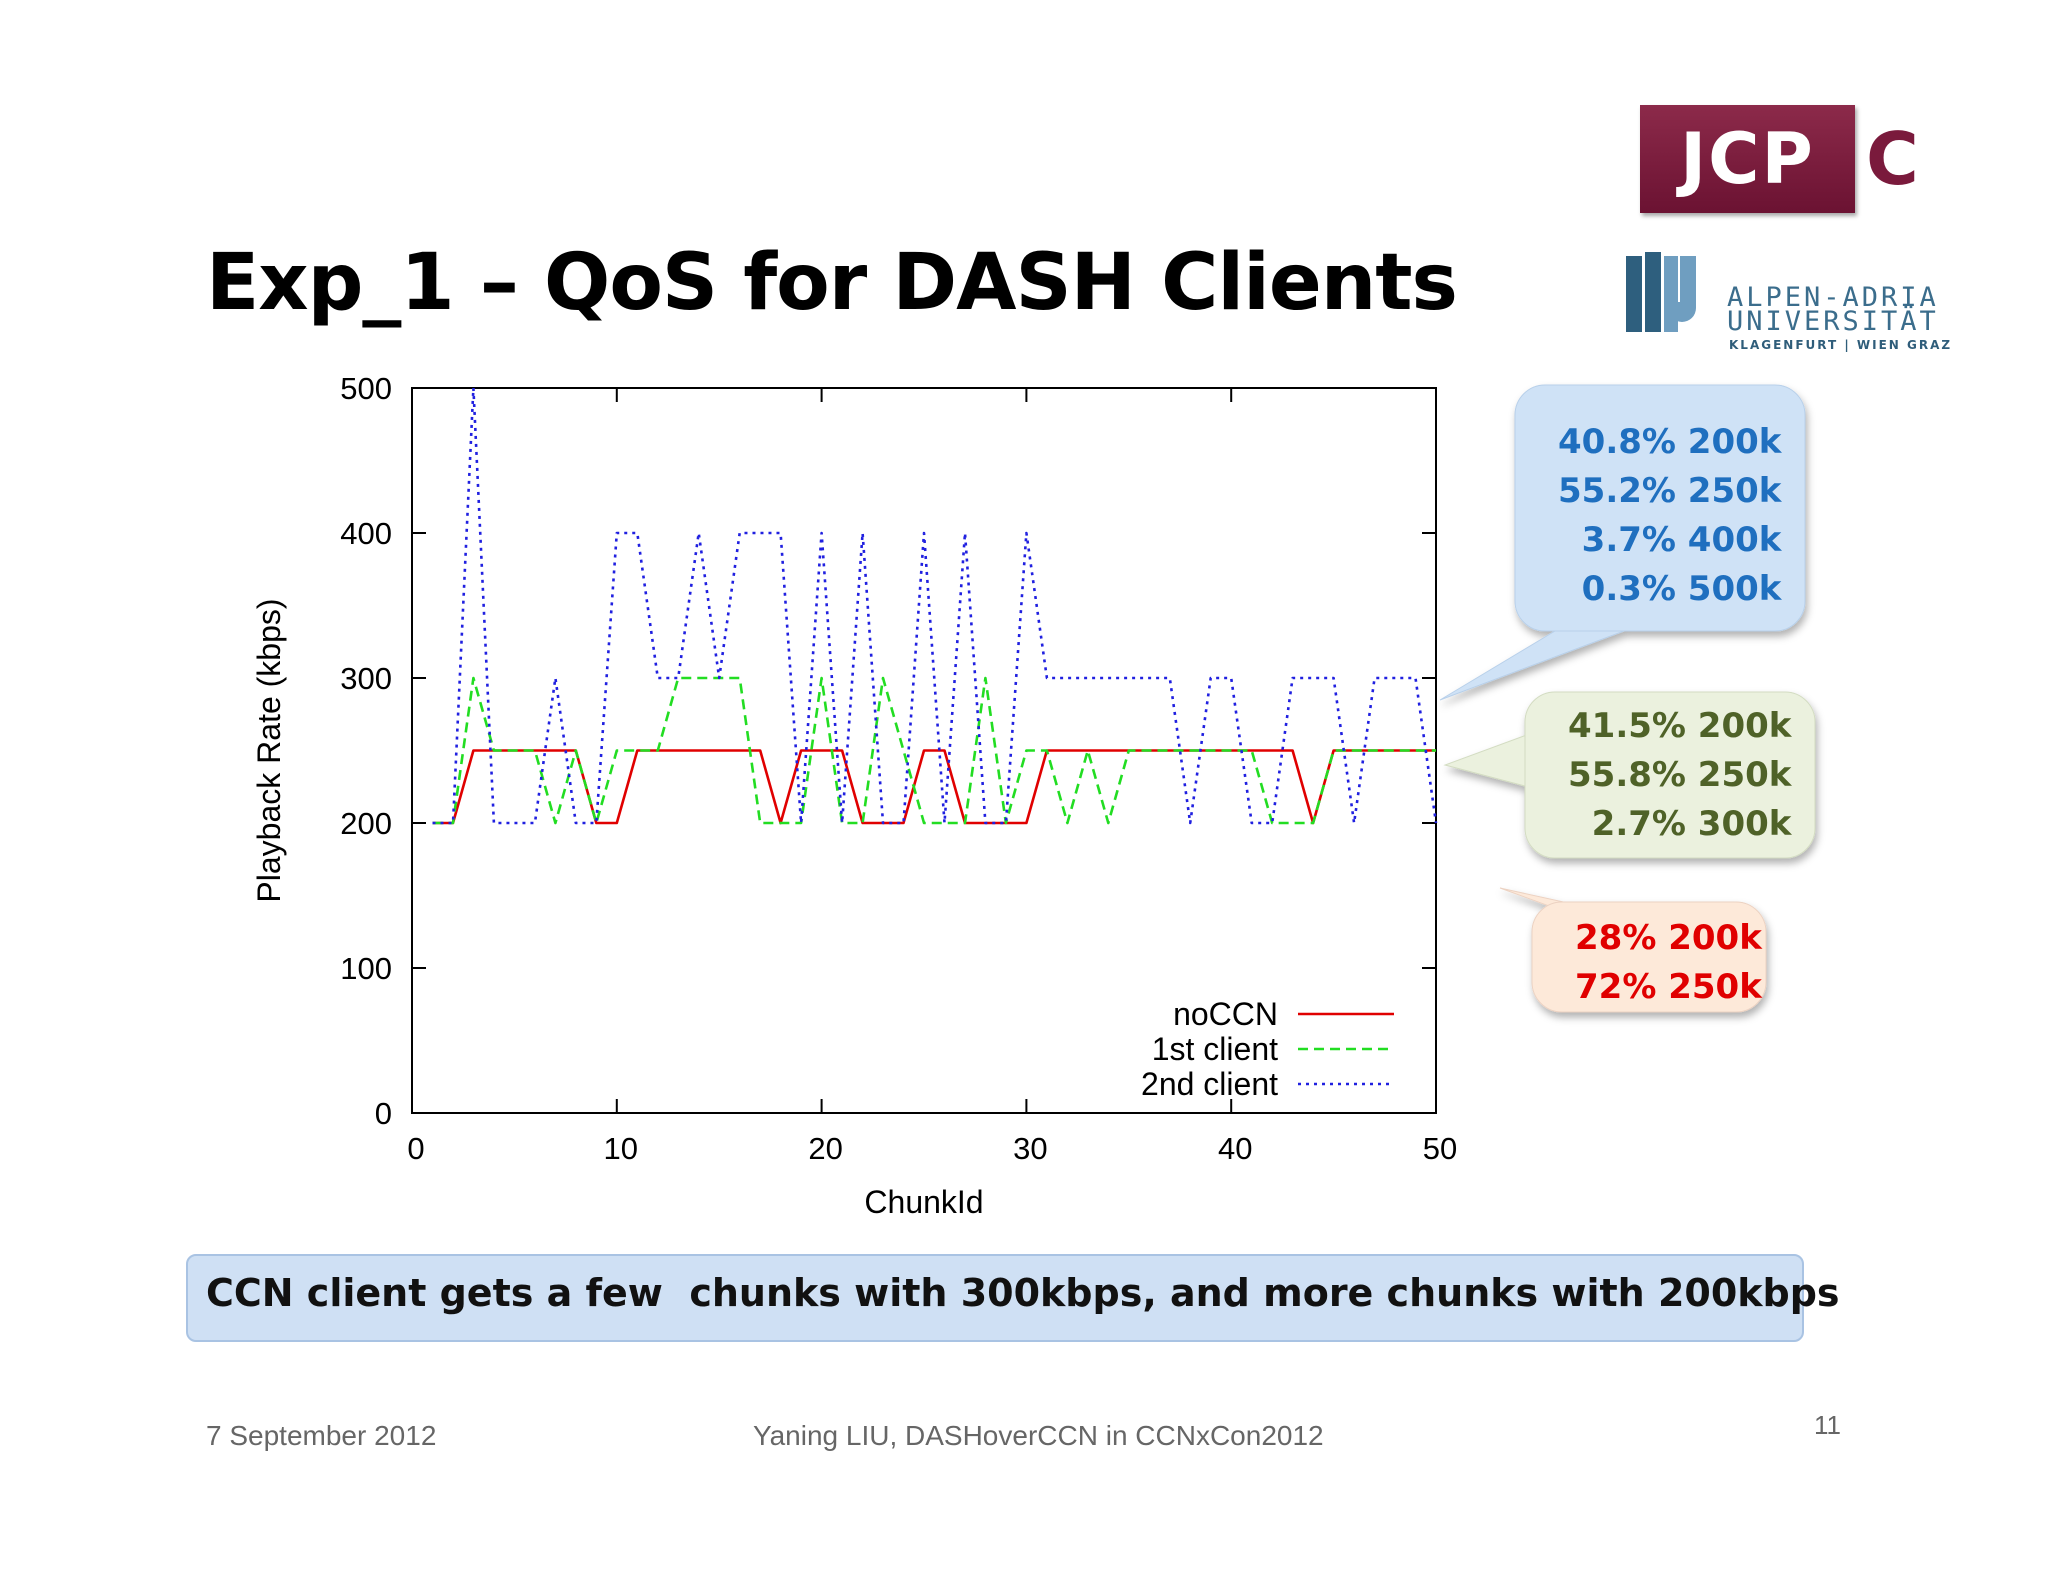 This screenshot has height=1582, width=2048. I want to click on noccn-callout-shape, so click(1633, 950).